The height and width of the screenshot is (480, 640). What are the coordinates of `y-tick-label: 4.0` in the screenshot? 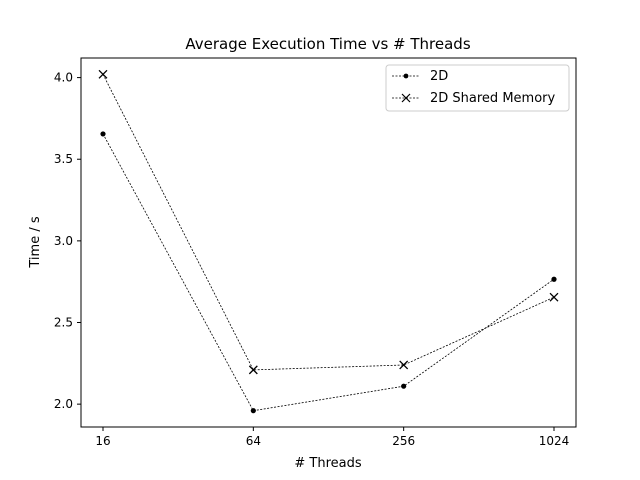 It's located at (63, 78).